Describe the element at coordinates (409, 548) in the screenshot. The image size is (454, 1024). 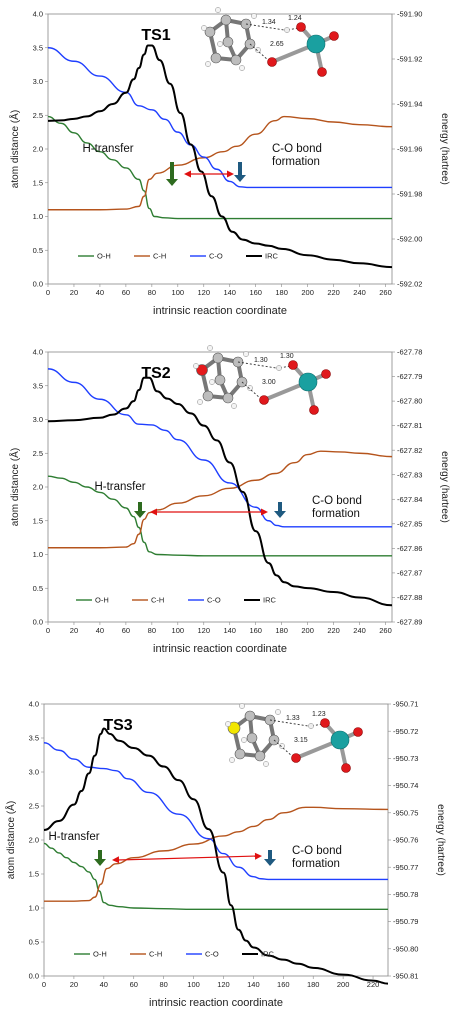
I see `y-right-tick-label: -627.86` at that location.